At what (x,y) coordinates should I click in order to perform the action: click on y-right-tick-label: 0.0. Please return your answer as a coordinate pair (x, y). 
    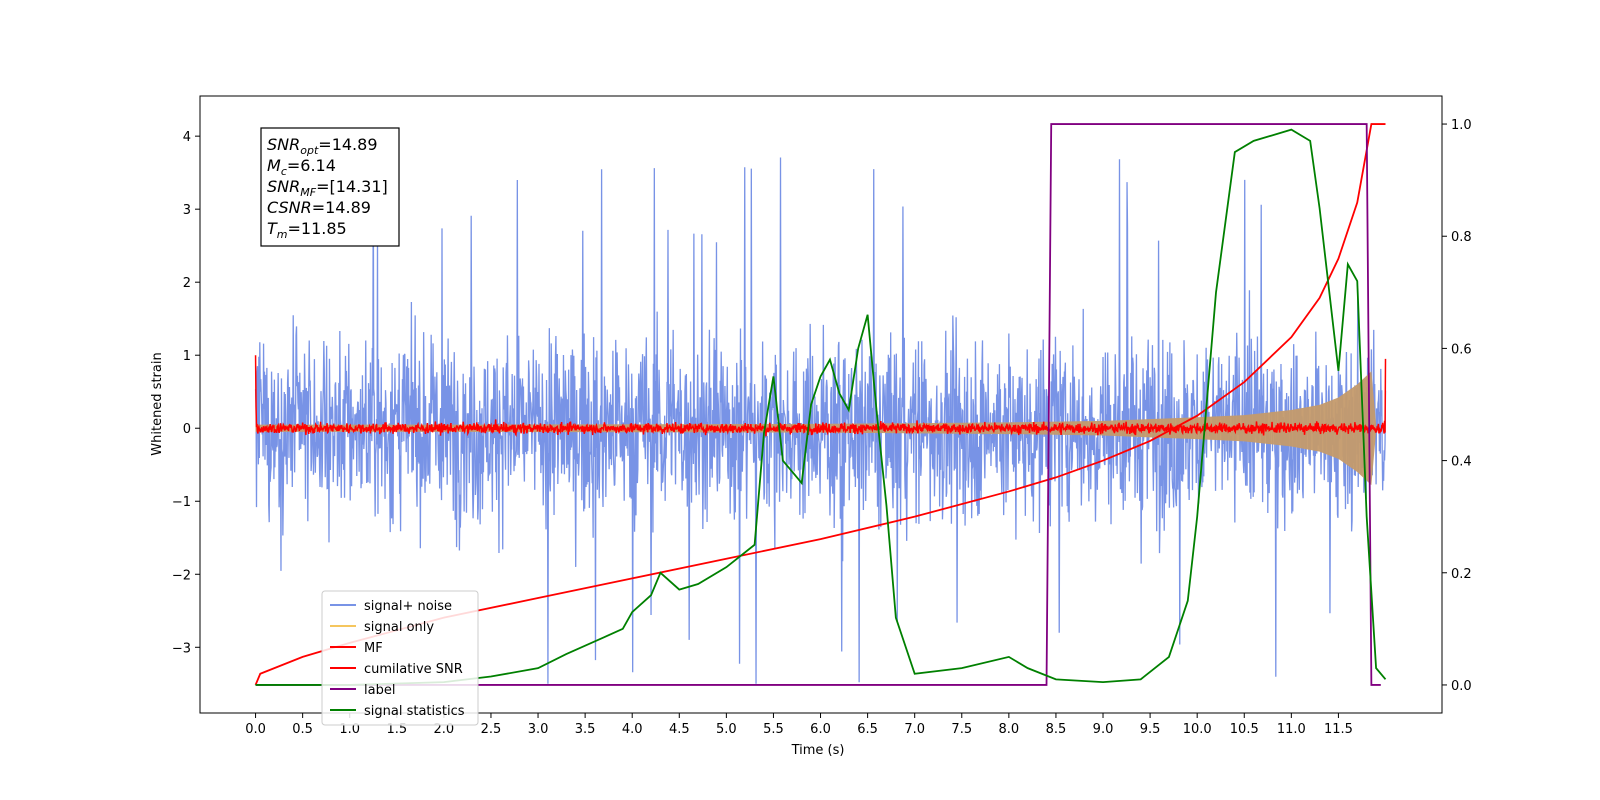
    Looking at the image, I should click on (1461, 686).